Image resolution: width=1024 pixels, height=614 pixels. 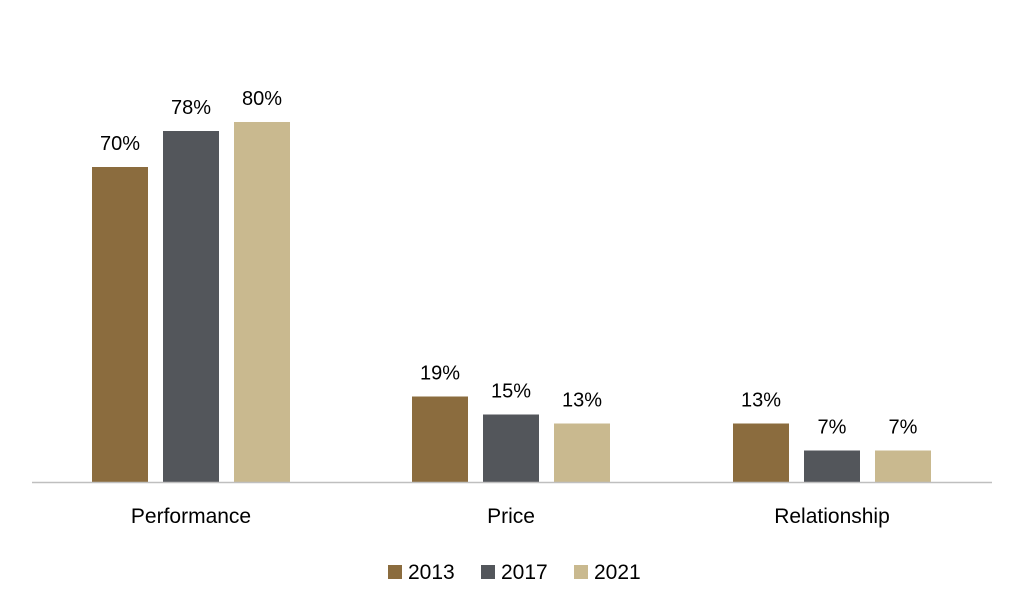 I want to click on data-label-performance-2017: 78%, so click(x=191, y=108).